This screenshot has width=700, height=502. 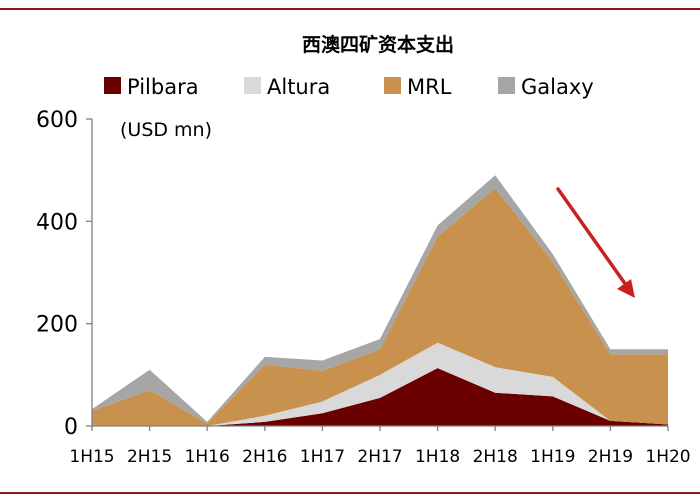 I want to click on legend: Pilbara Altura MRL Galaxy, so click(x=349, y=87).